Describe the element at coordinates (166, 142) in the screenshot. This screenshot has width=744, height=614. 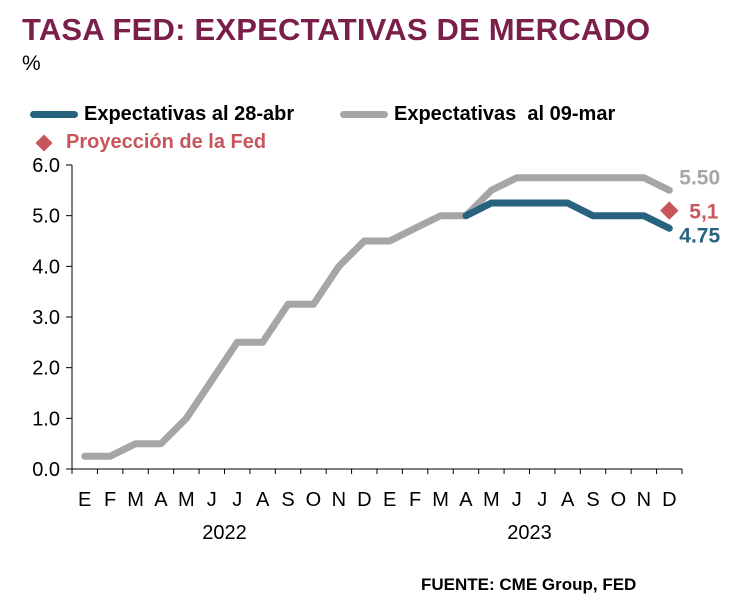
I see `legend-label-fed: Proyección de la Fed` at that location.